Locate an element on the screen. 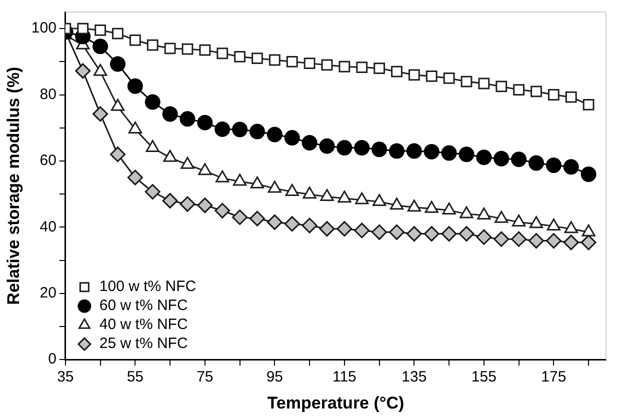  y-tick-label: 40 is located at coordinates (48, 227).